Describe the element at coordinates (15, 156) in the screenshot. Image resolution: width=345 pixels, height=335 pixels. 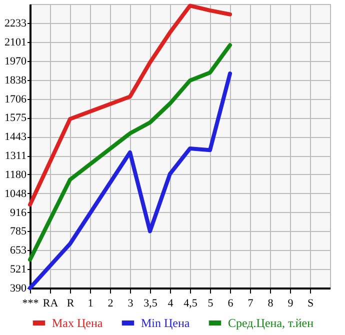
I see `y-tick-label: 1311` at that location.